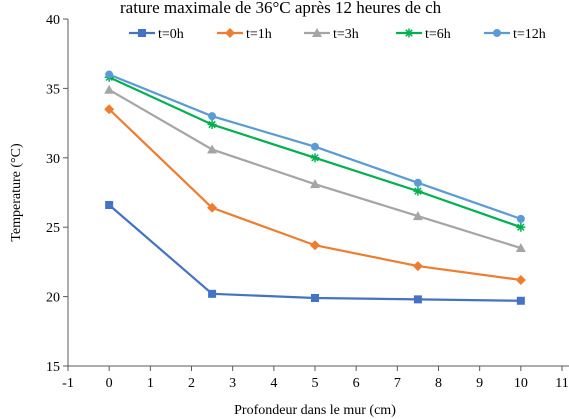  I want to click on x-tick-label: 11, so click(561, 383).